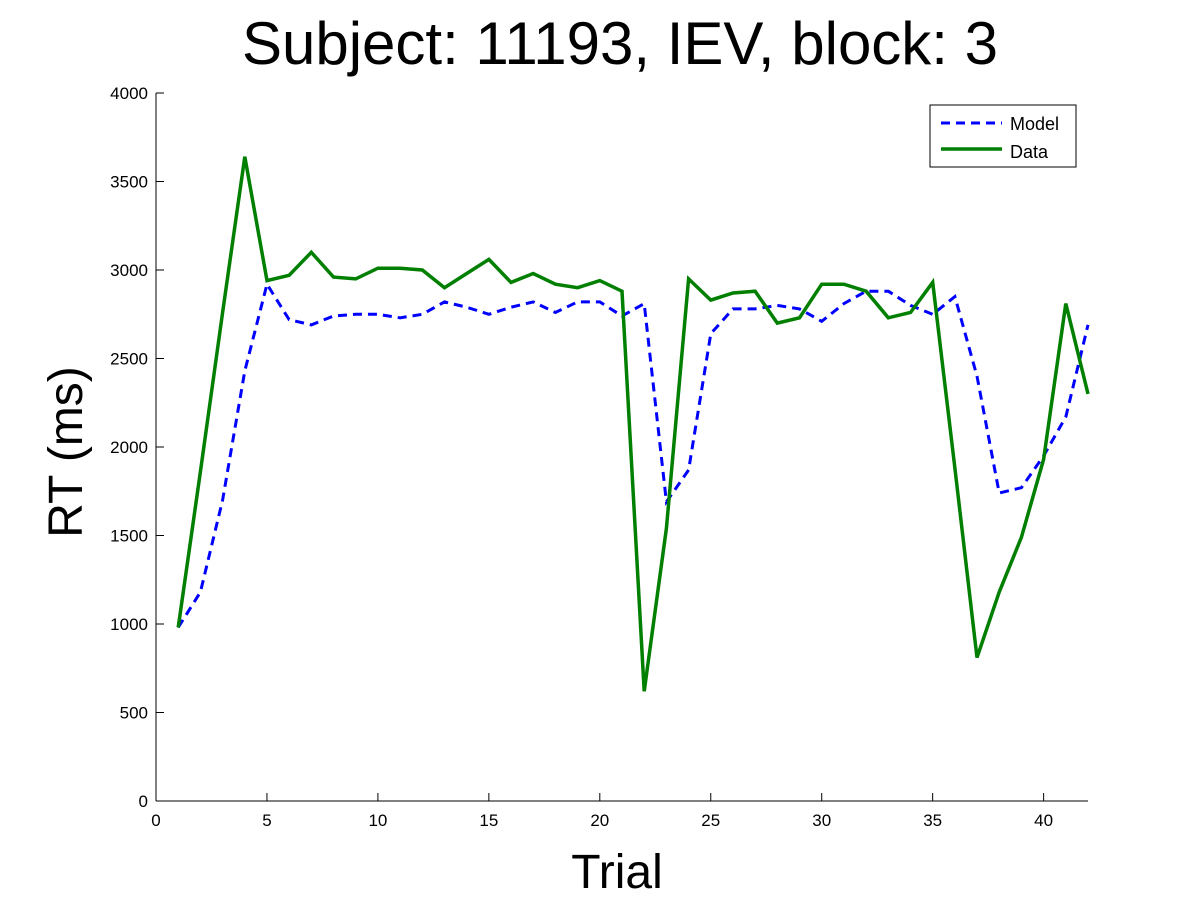  Describe the element at coordinates (134, 713) in the screenshot. I see `y-tick-label: 500` at that location.